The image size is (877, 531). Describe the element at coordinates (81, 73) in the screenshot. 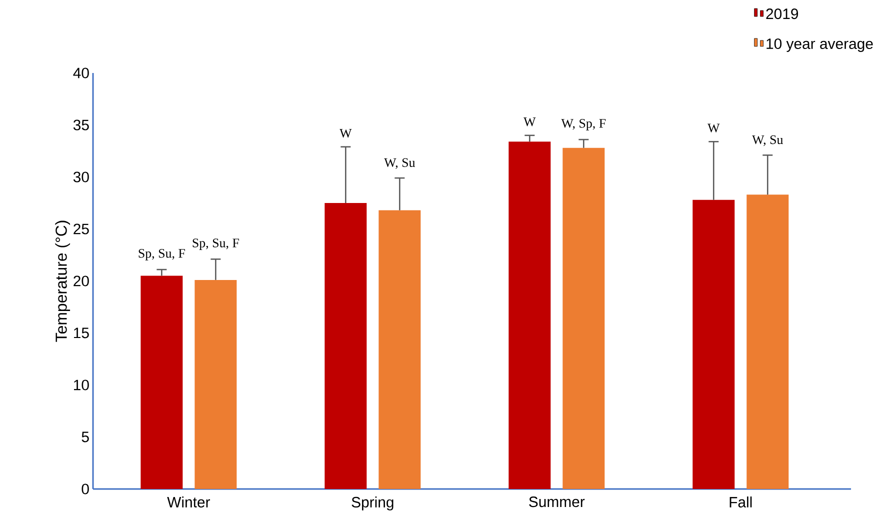

I see `y-tick-label: 40` at that location.